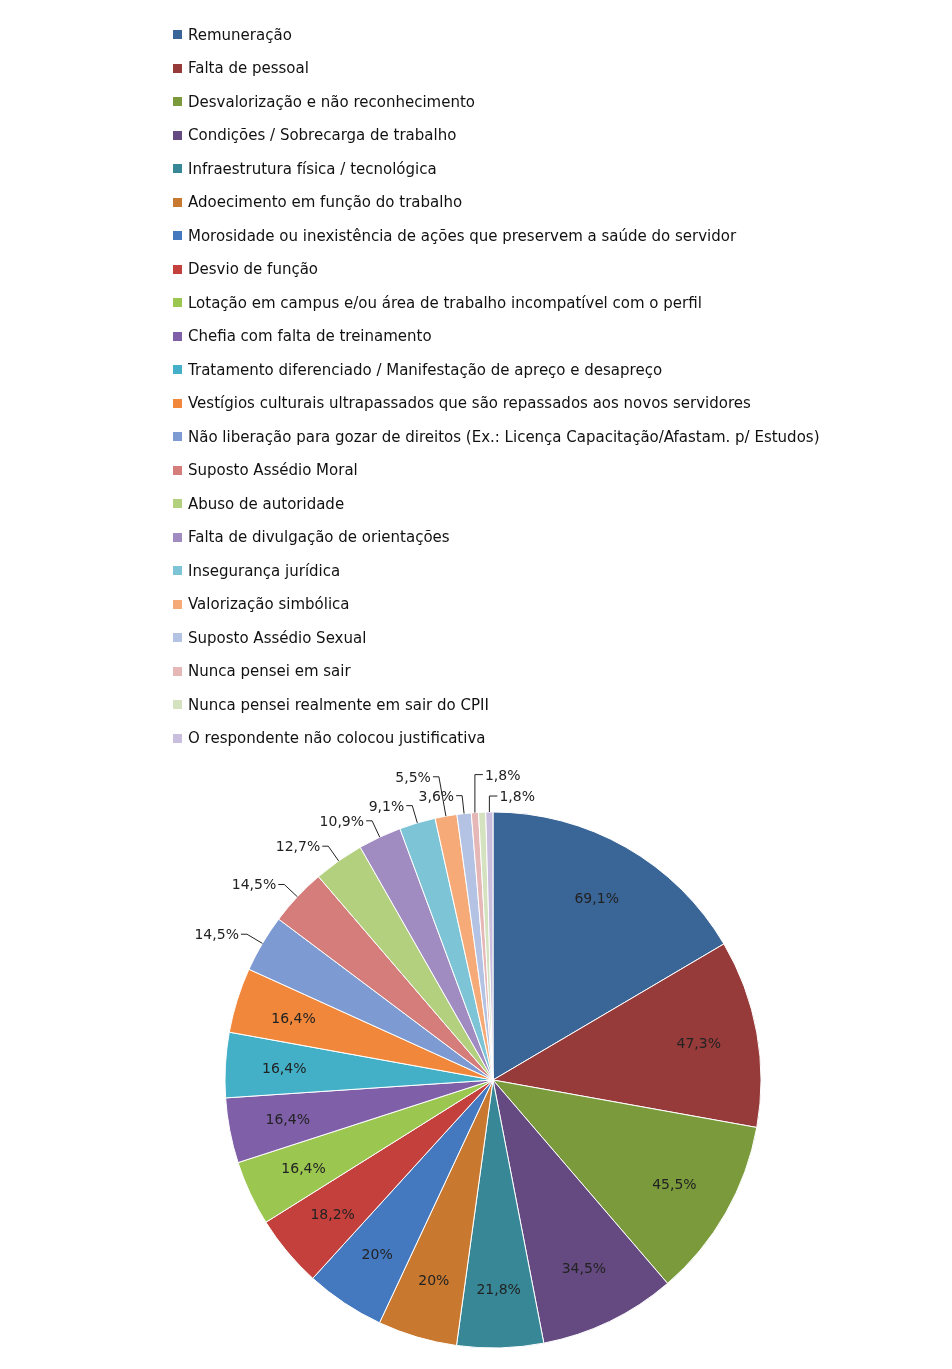 The image size is (952, 1369). I want to click on legend-label: Insegurança jurídica, so click(264, 570).